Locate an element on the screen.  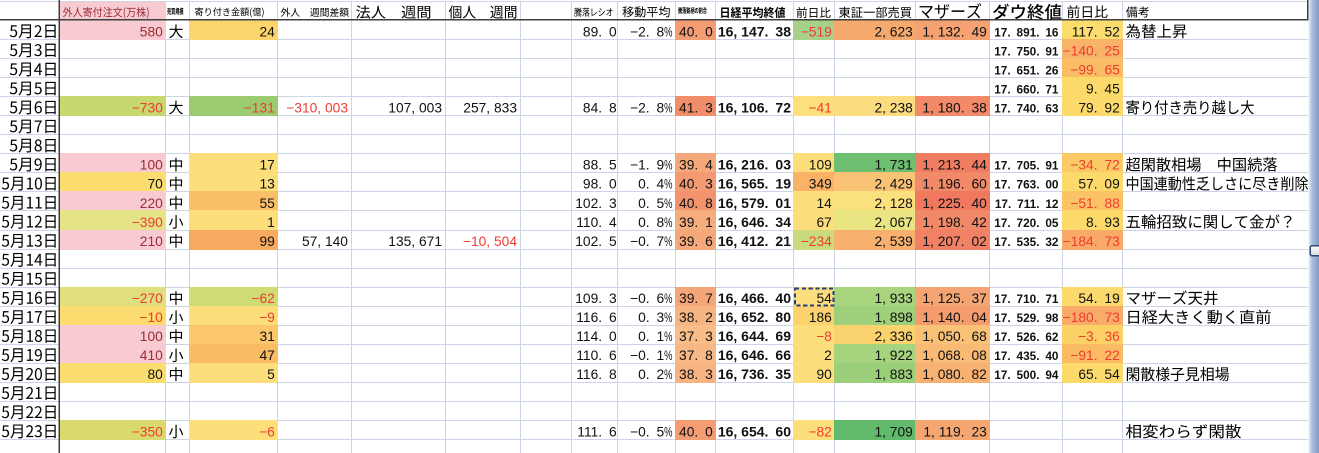
svg-text: 55 is located at coordinates (267, 203).